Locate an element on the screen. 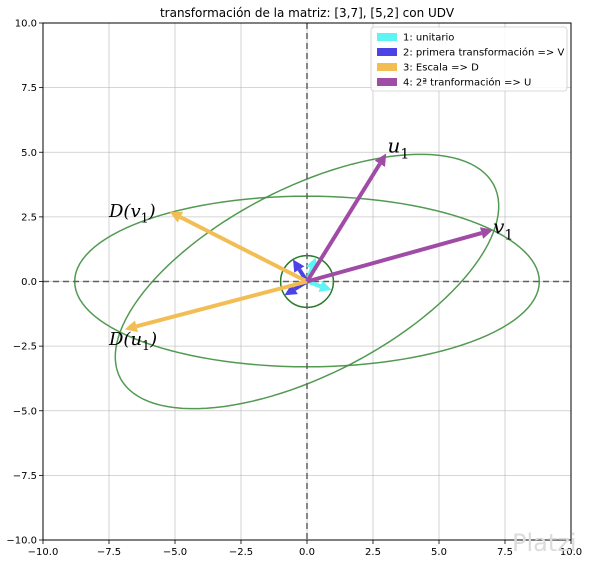 This screenshot has height=562, width=590. legend-label-2: 3: Escala => D is located at coordinates (441, 68).